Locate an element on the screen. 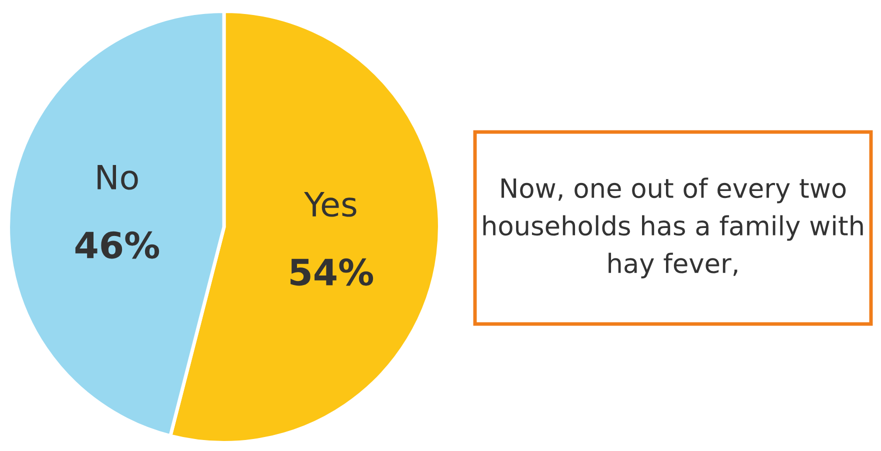 The width and height of the screenshot is (881, 451). slice-label: Yes is located at coordinates (330, 204).